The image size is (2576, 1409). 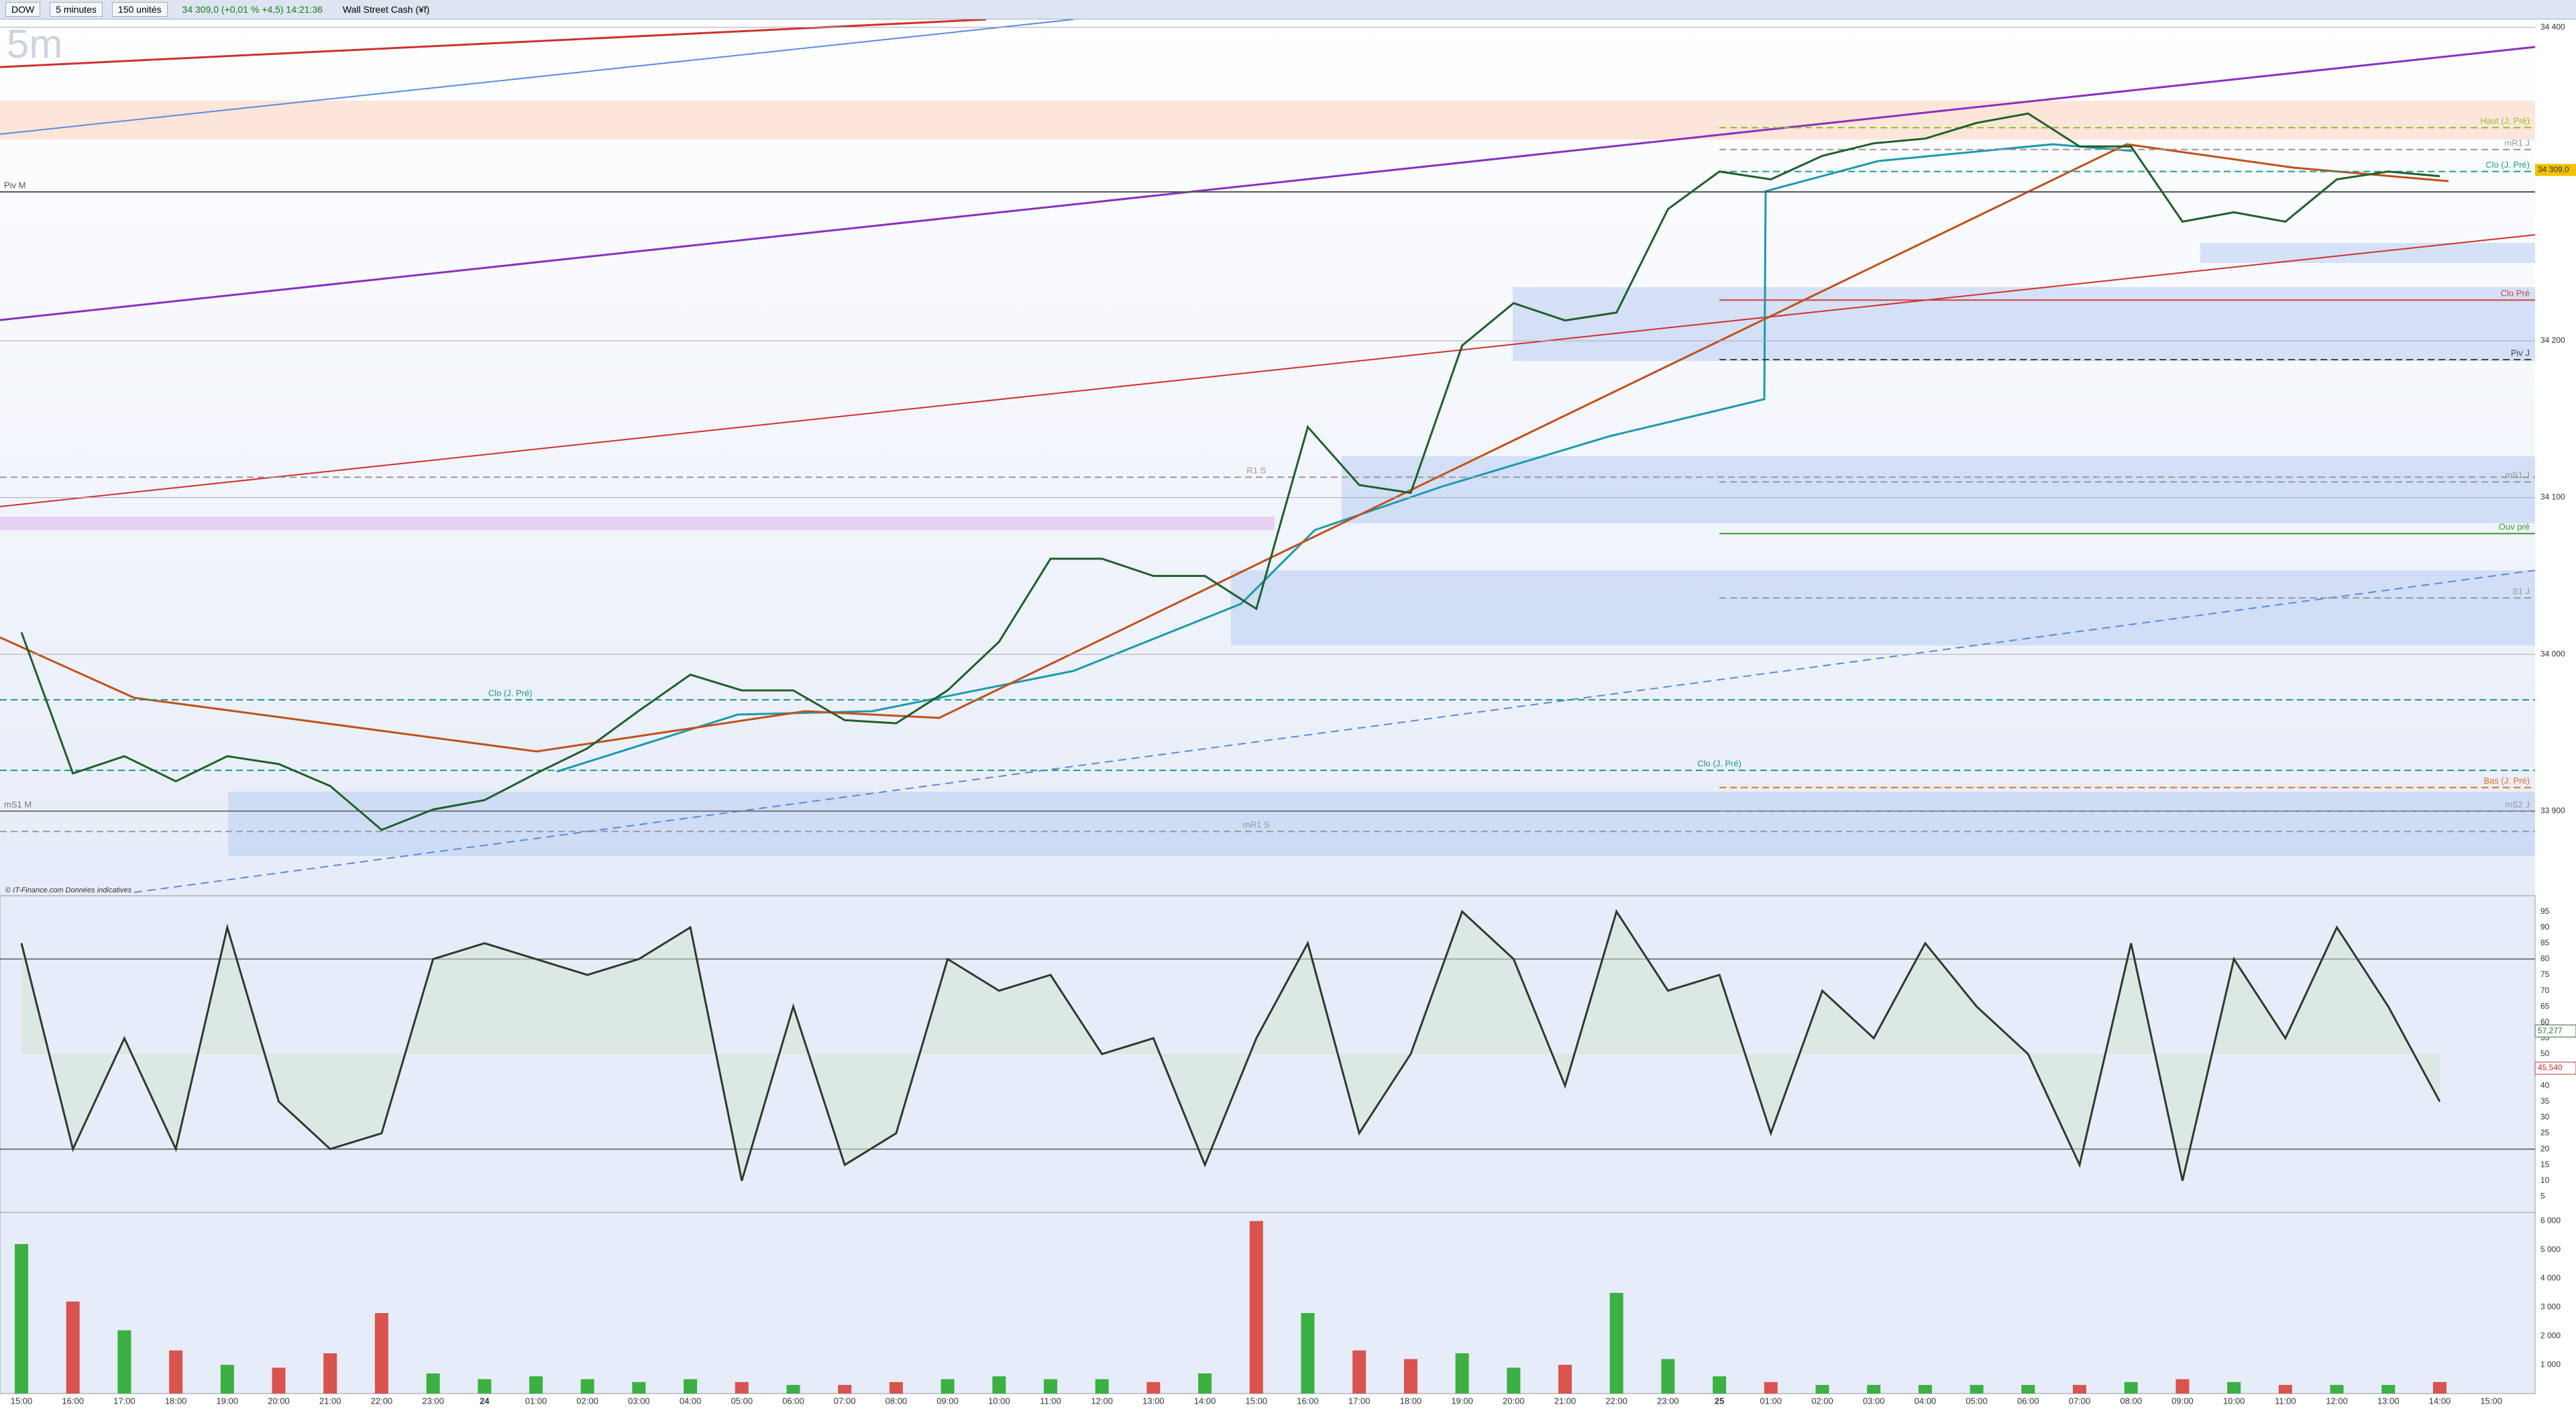 I want to click on watermark: 5m, so click(x=34, y=43).